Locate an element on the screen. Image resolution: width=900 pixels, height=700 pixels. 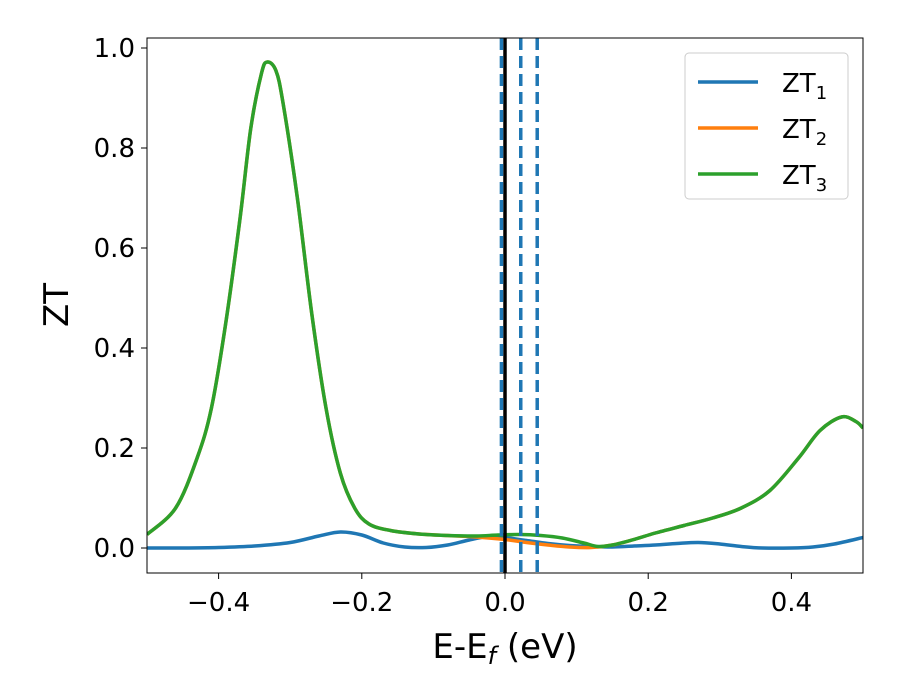
y-axis-ticks: 0.0 0.2 0.4 0.6 0.8 1.0 is located at coordinates (120, 299).